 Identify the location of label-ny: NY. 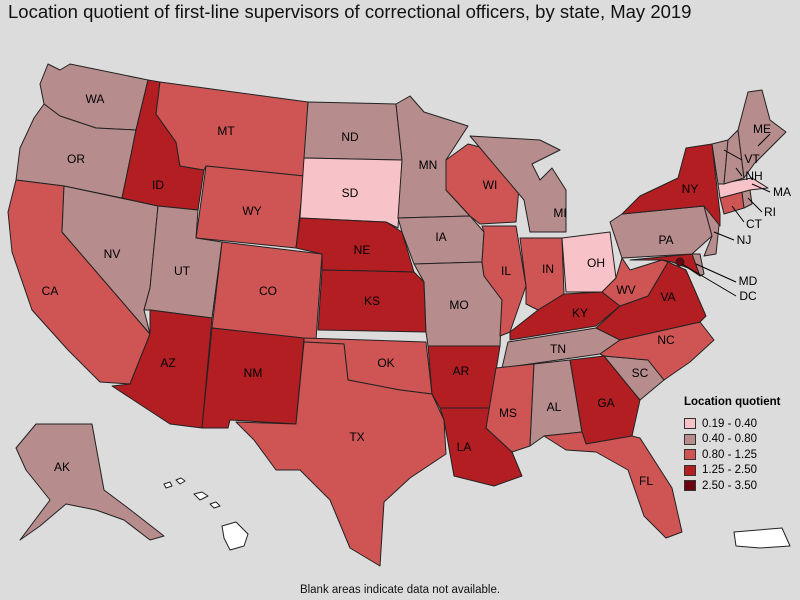
(690, 189).